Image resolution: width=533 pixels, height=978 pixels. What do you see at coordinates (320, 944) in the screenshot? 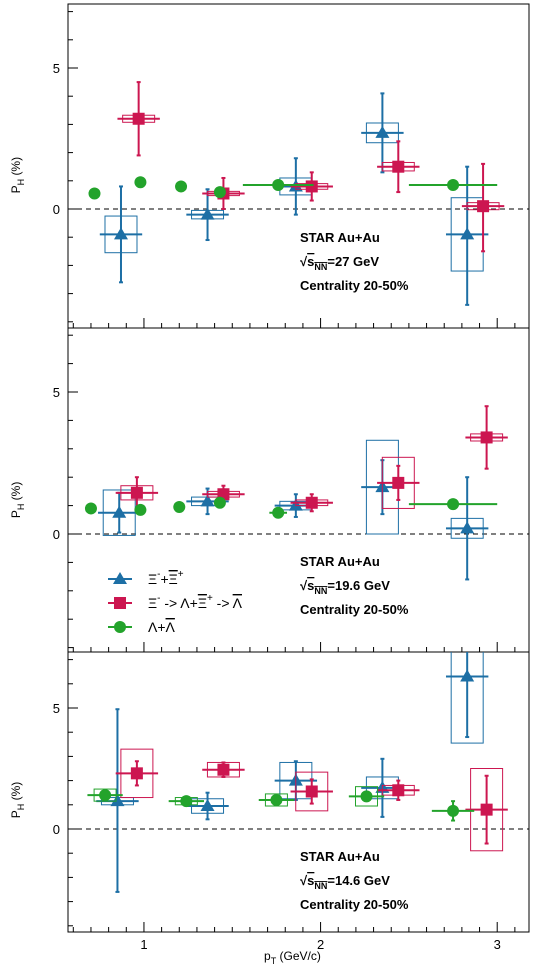
I see `x-tick-label: 2` at bounding box center [320, 944].